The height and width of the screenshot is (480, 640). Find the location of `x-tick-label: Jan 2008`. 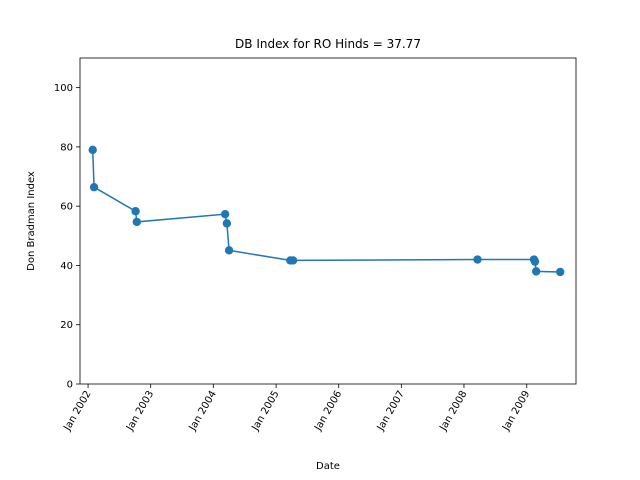

x-tick-label: Jan 2008 is located at coordinates (454, 411).